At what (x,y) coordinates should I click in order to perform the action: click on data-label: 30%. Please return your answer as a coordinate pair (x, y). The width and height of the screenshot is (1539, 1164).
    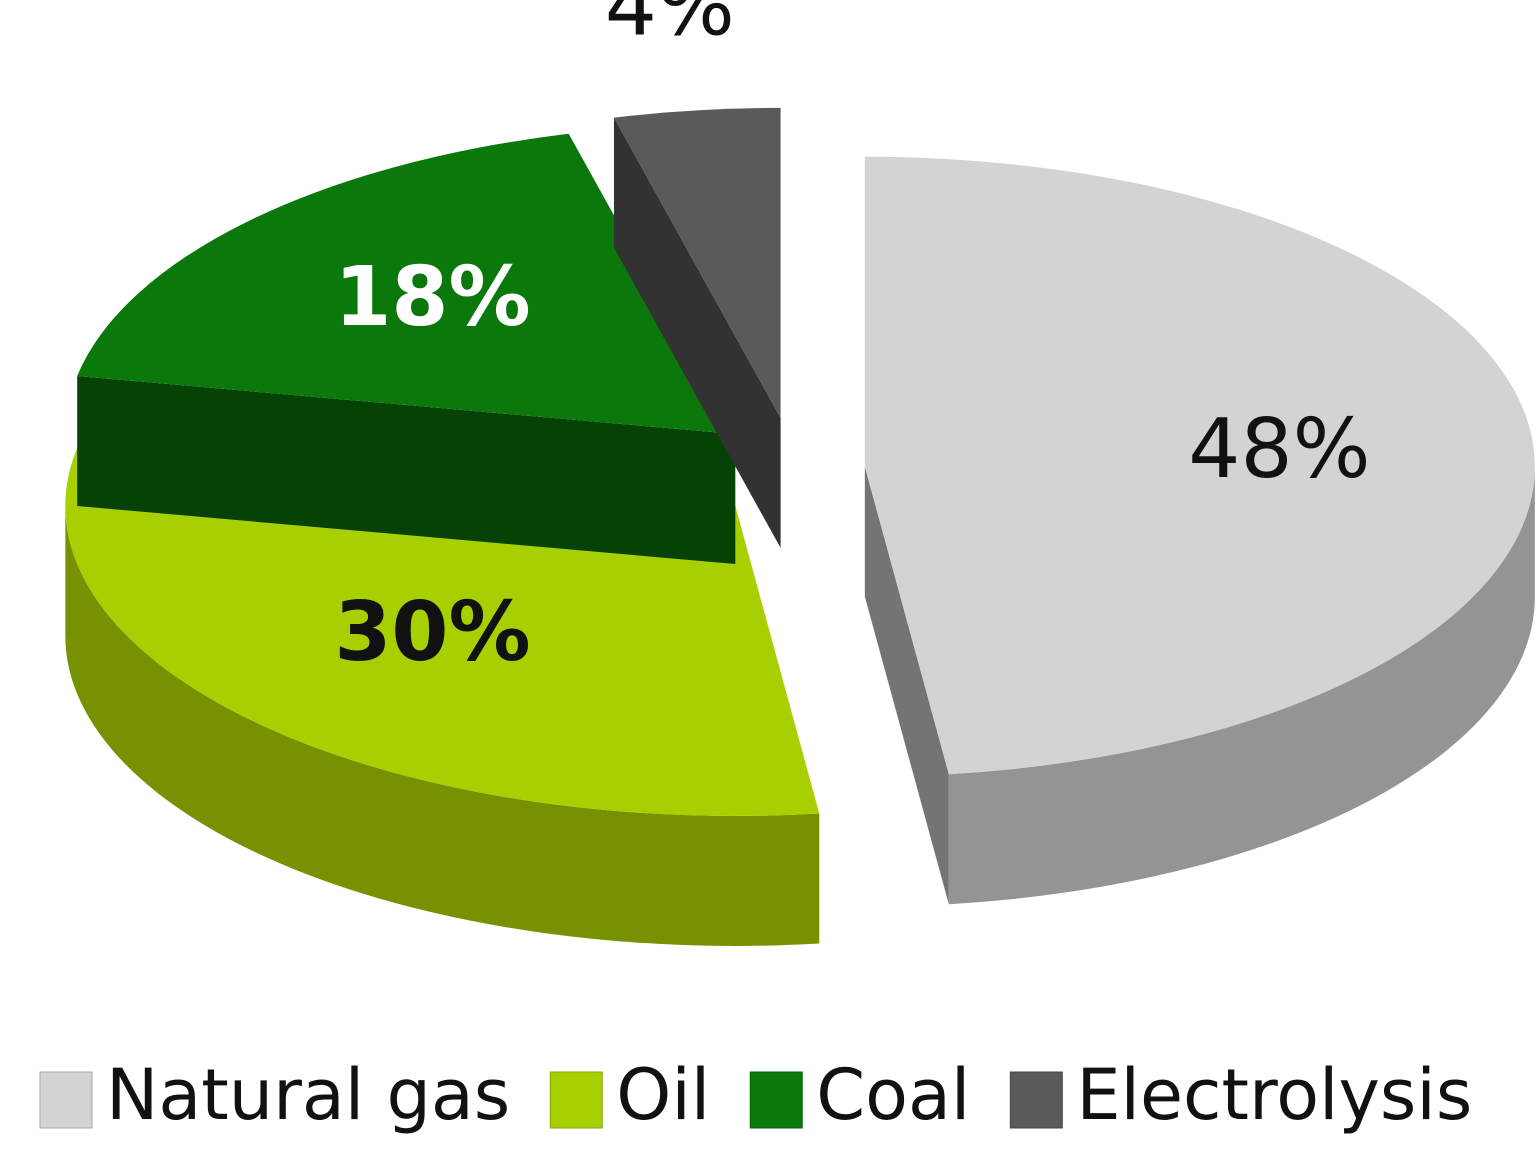
    Looking at the image, I should click on (432, 632).